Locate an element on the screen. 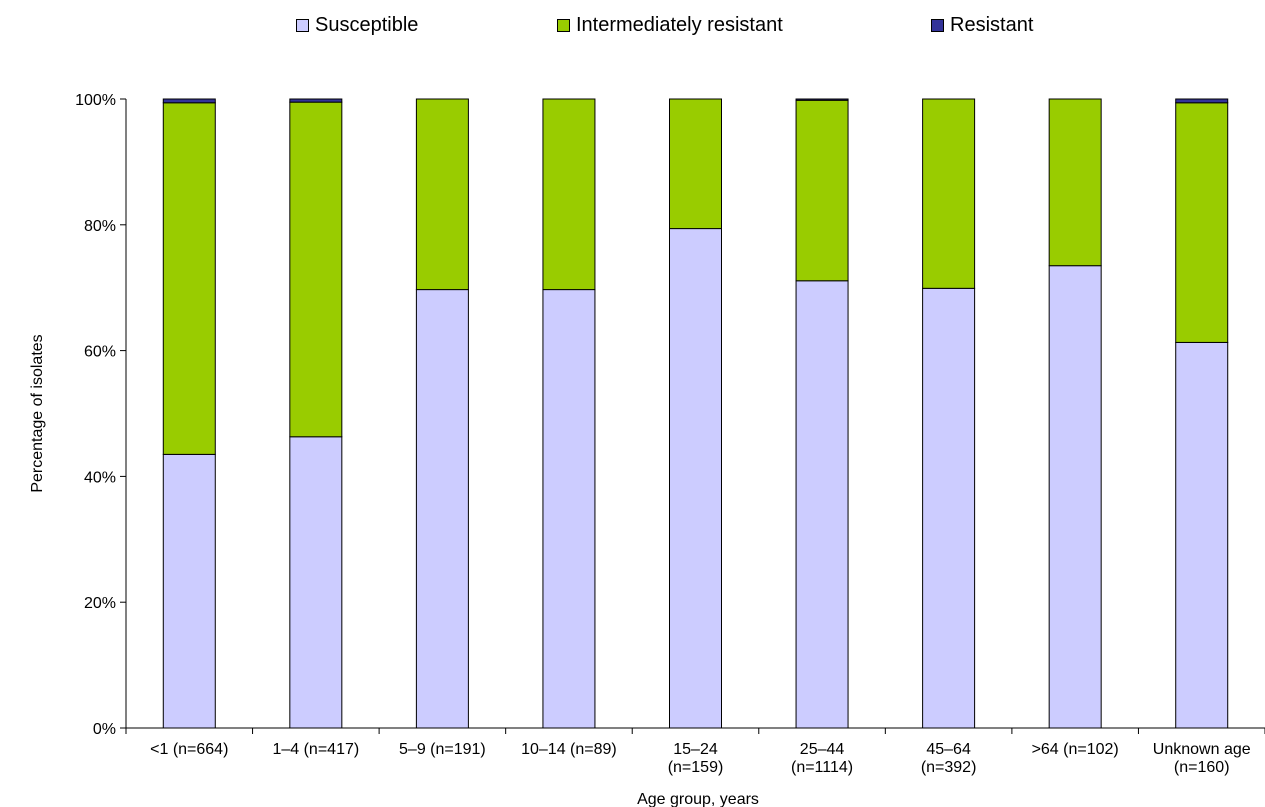  x-tick-label: (n=392) is located at coordinates (949, 767).